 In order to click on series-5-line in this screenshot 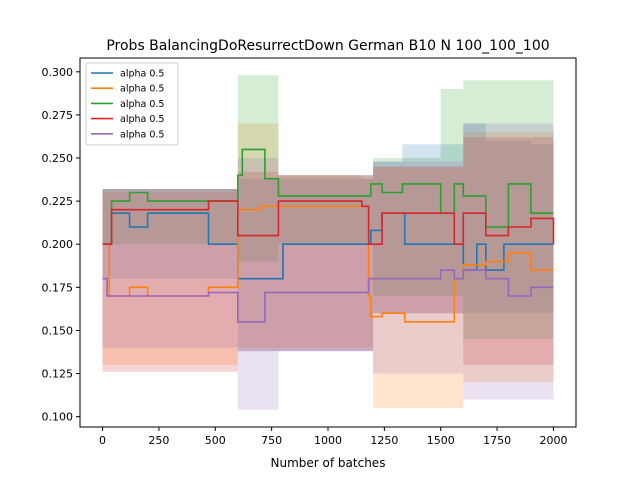, I will do `click(328, 296)`.